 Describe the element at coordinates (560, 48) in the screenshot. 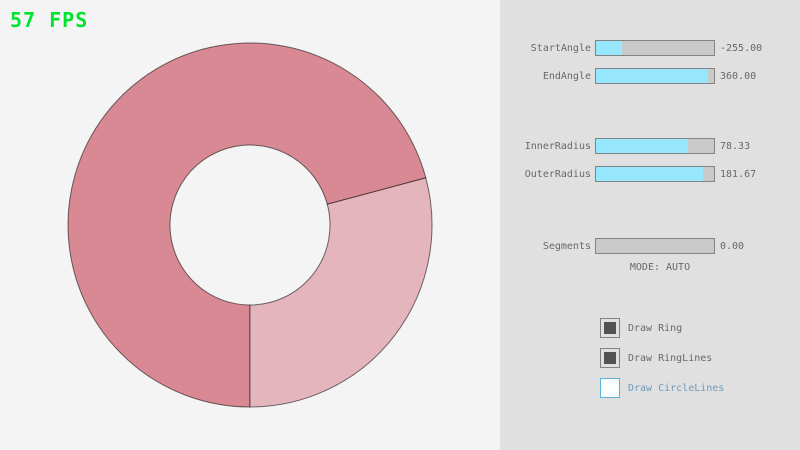

I see `start-angle-label: StartAngle` at that location.